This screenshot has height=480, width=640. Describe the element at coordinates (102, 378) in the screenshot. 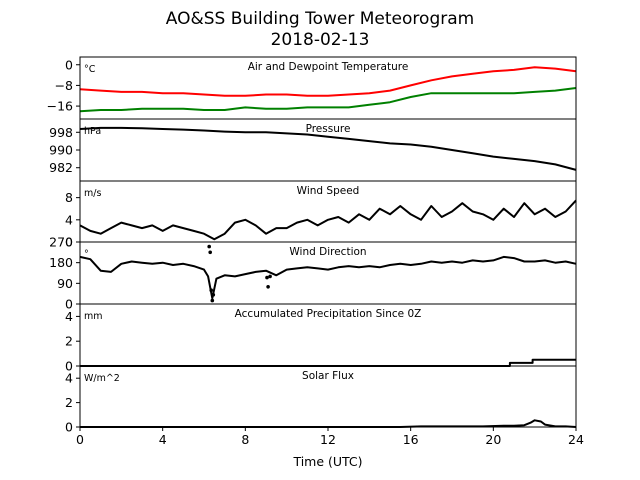

I see `solar-unit-label: W/m^2` at that location.